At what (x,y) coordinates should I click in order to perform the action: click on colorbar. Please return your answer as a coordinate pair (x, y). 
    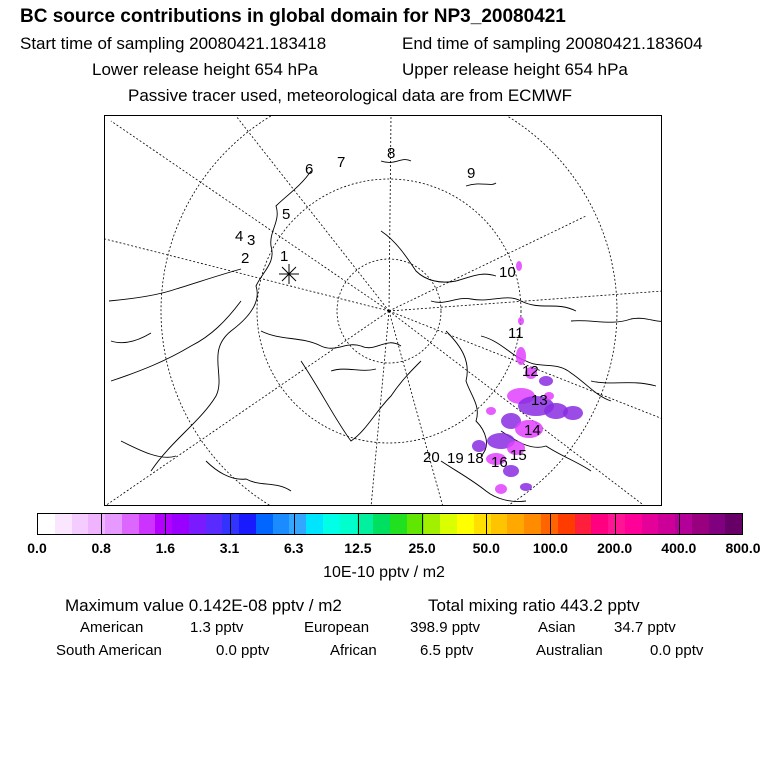
    Looking at the image, I should click on (390, 524).